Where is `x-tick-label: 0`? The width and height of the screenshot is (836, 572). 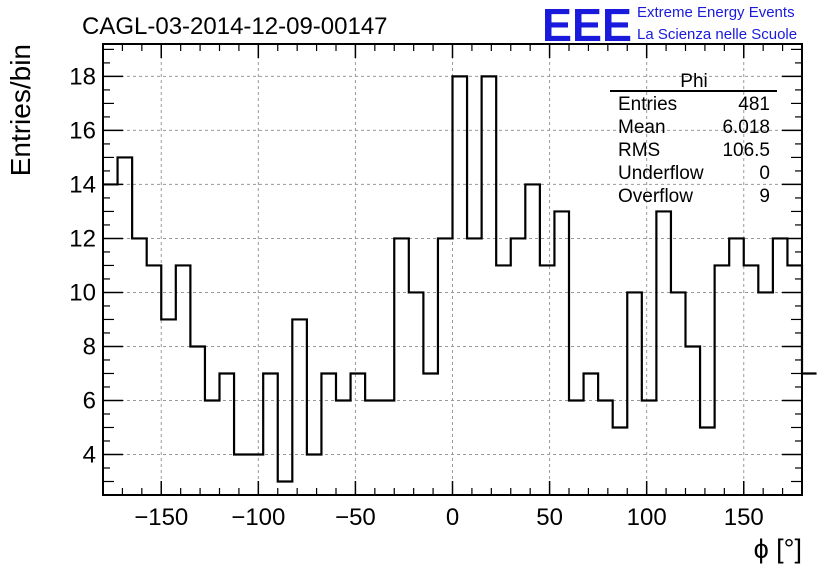
x-tick-label: 0 is located at coordinates (452, 517).